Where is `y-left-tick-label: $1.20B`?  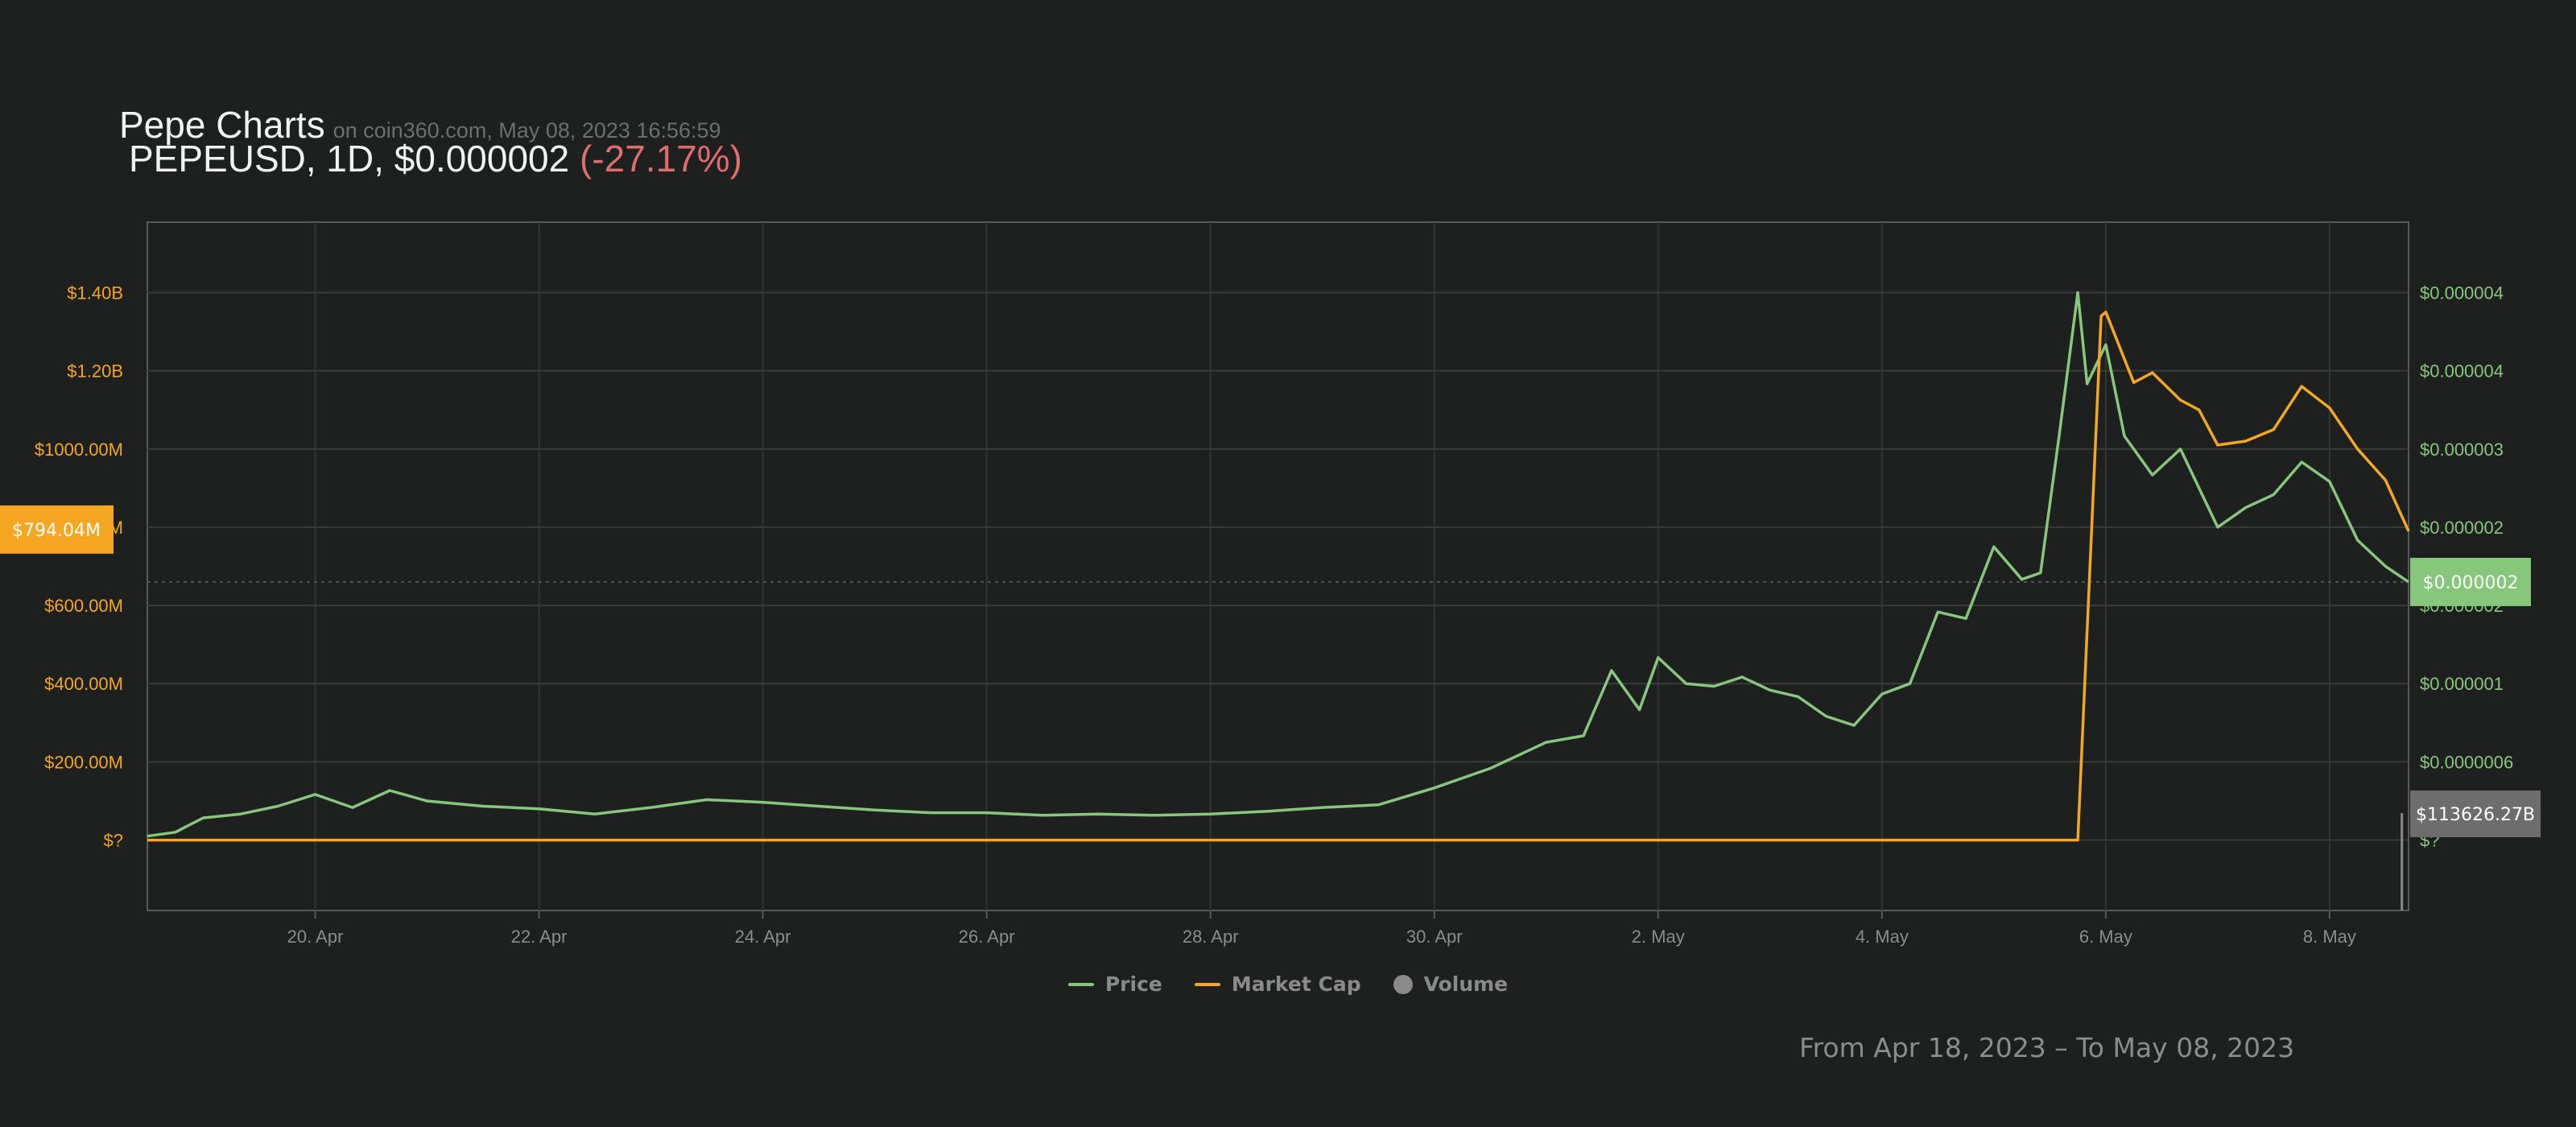 y-left-tick-label: $1.20B is located at coordinates (95, 371).